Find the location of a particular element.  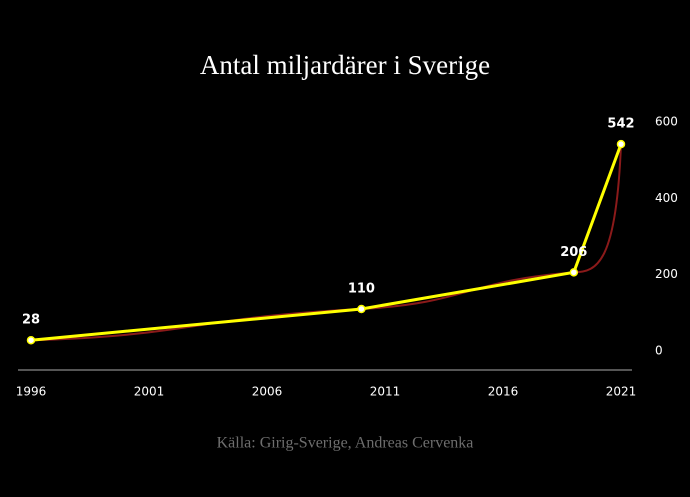

value-label: 110 is located at coordinates (361, 288).